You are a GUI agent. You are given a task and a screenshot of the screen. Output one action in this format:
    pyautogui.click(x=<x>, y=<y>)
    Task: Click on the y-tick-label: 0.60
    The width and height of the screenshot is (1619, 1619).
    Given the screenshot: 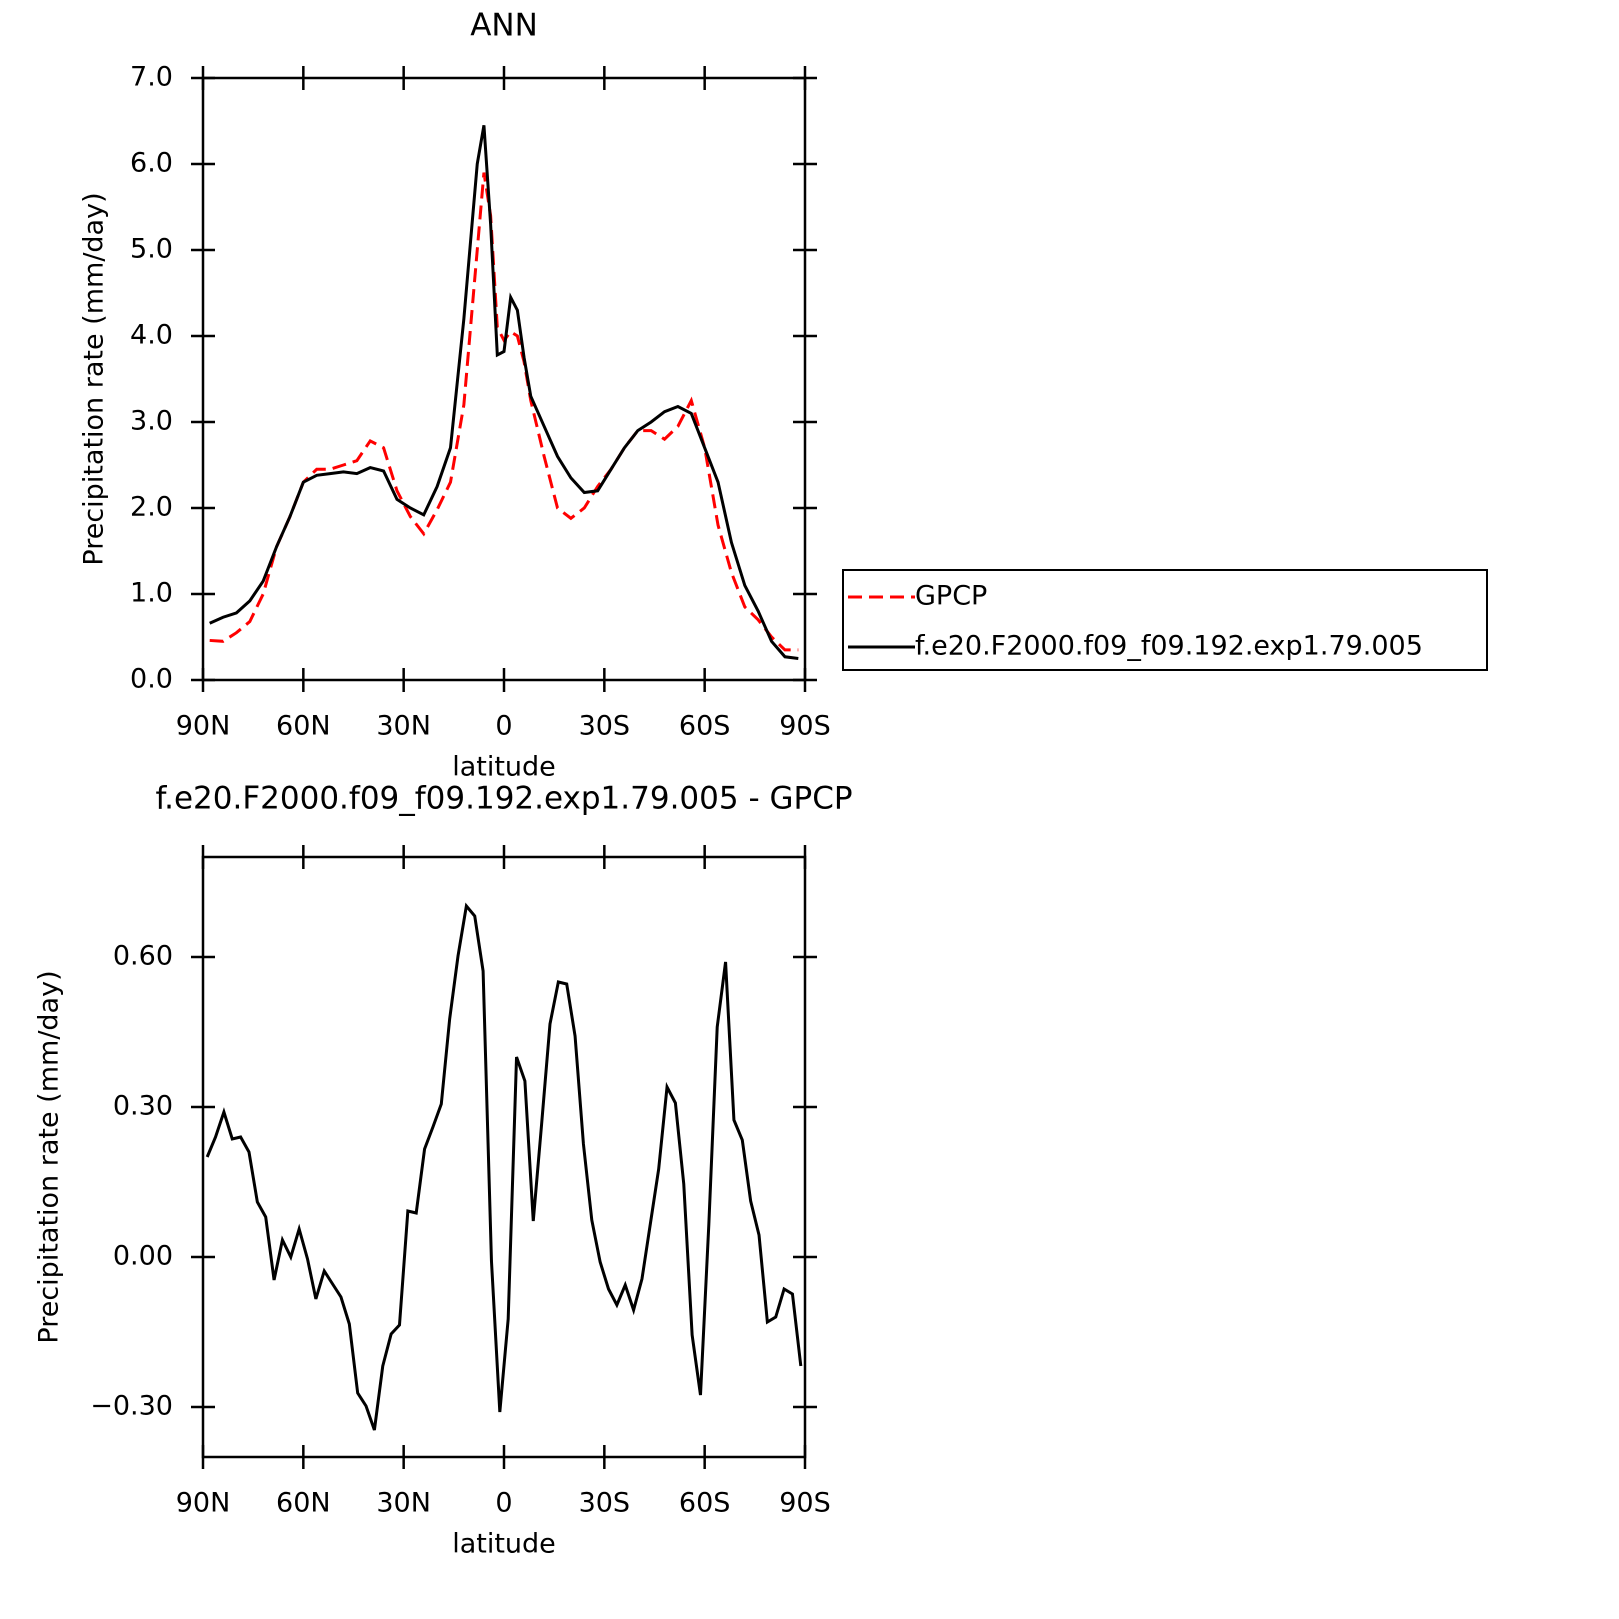 What is the action you would take?
    pyautogui.click(x=143, y=956)
    